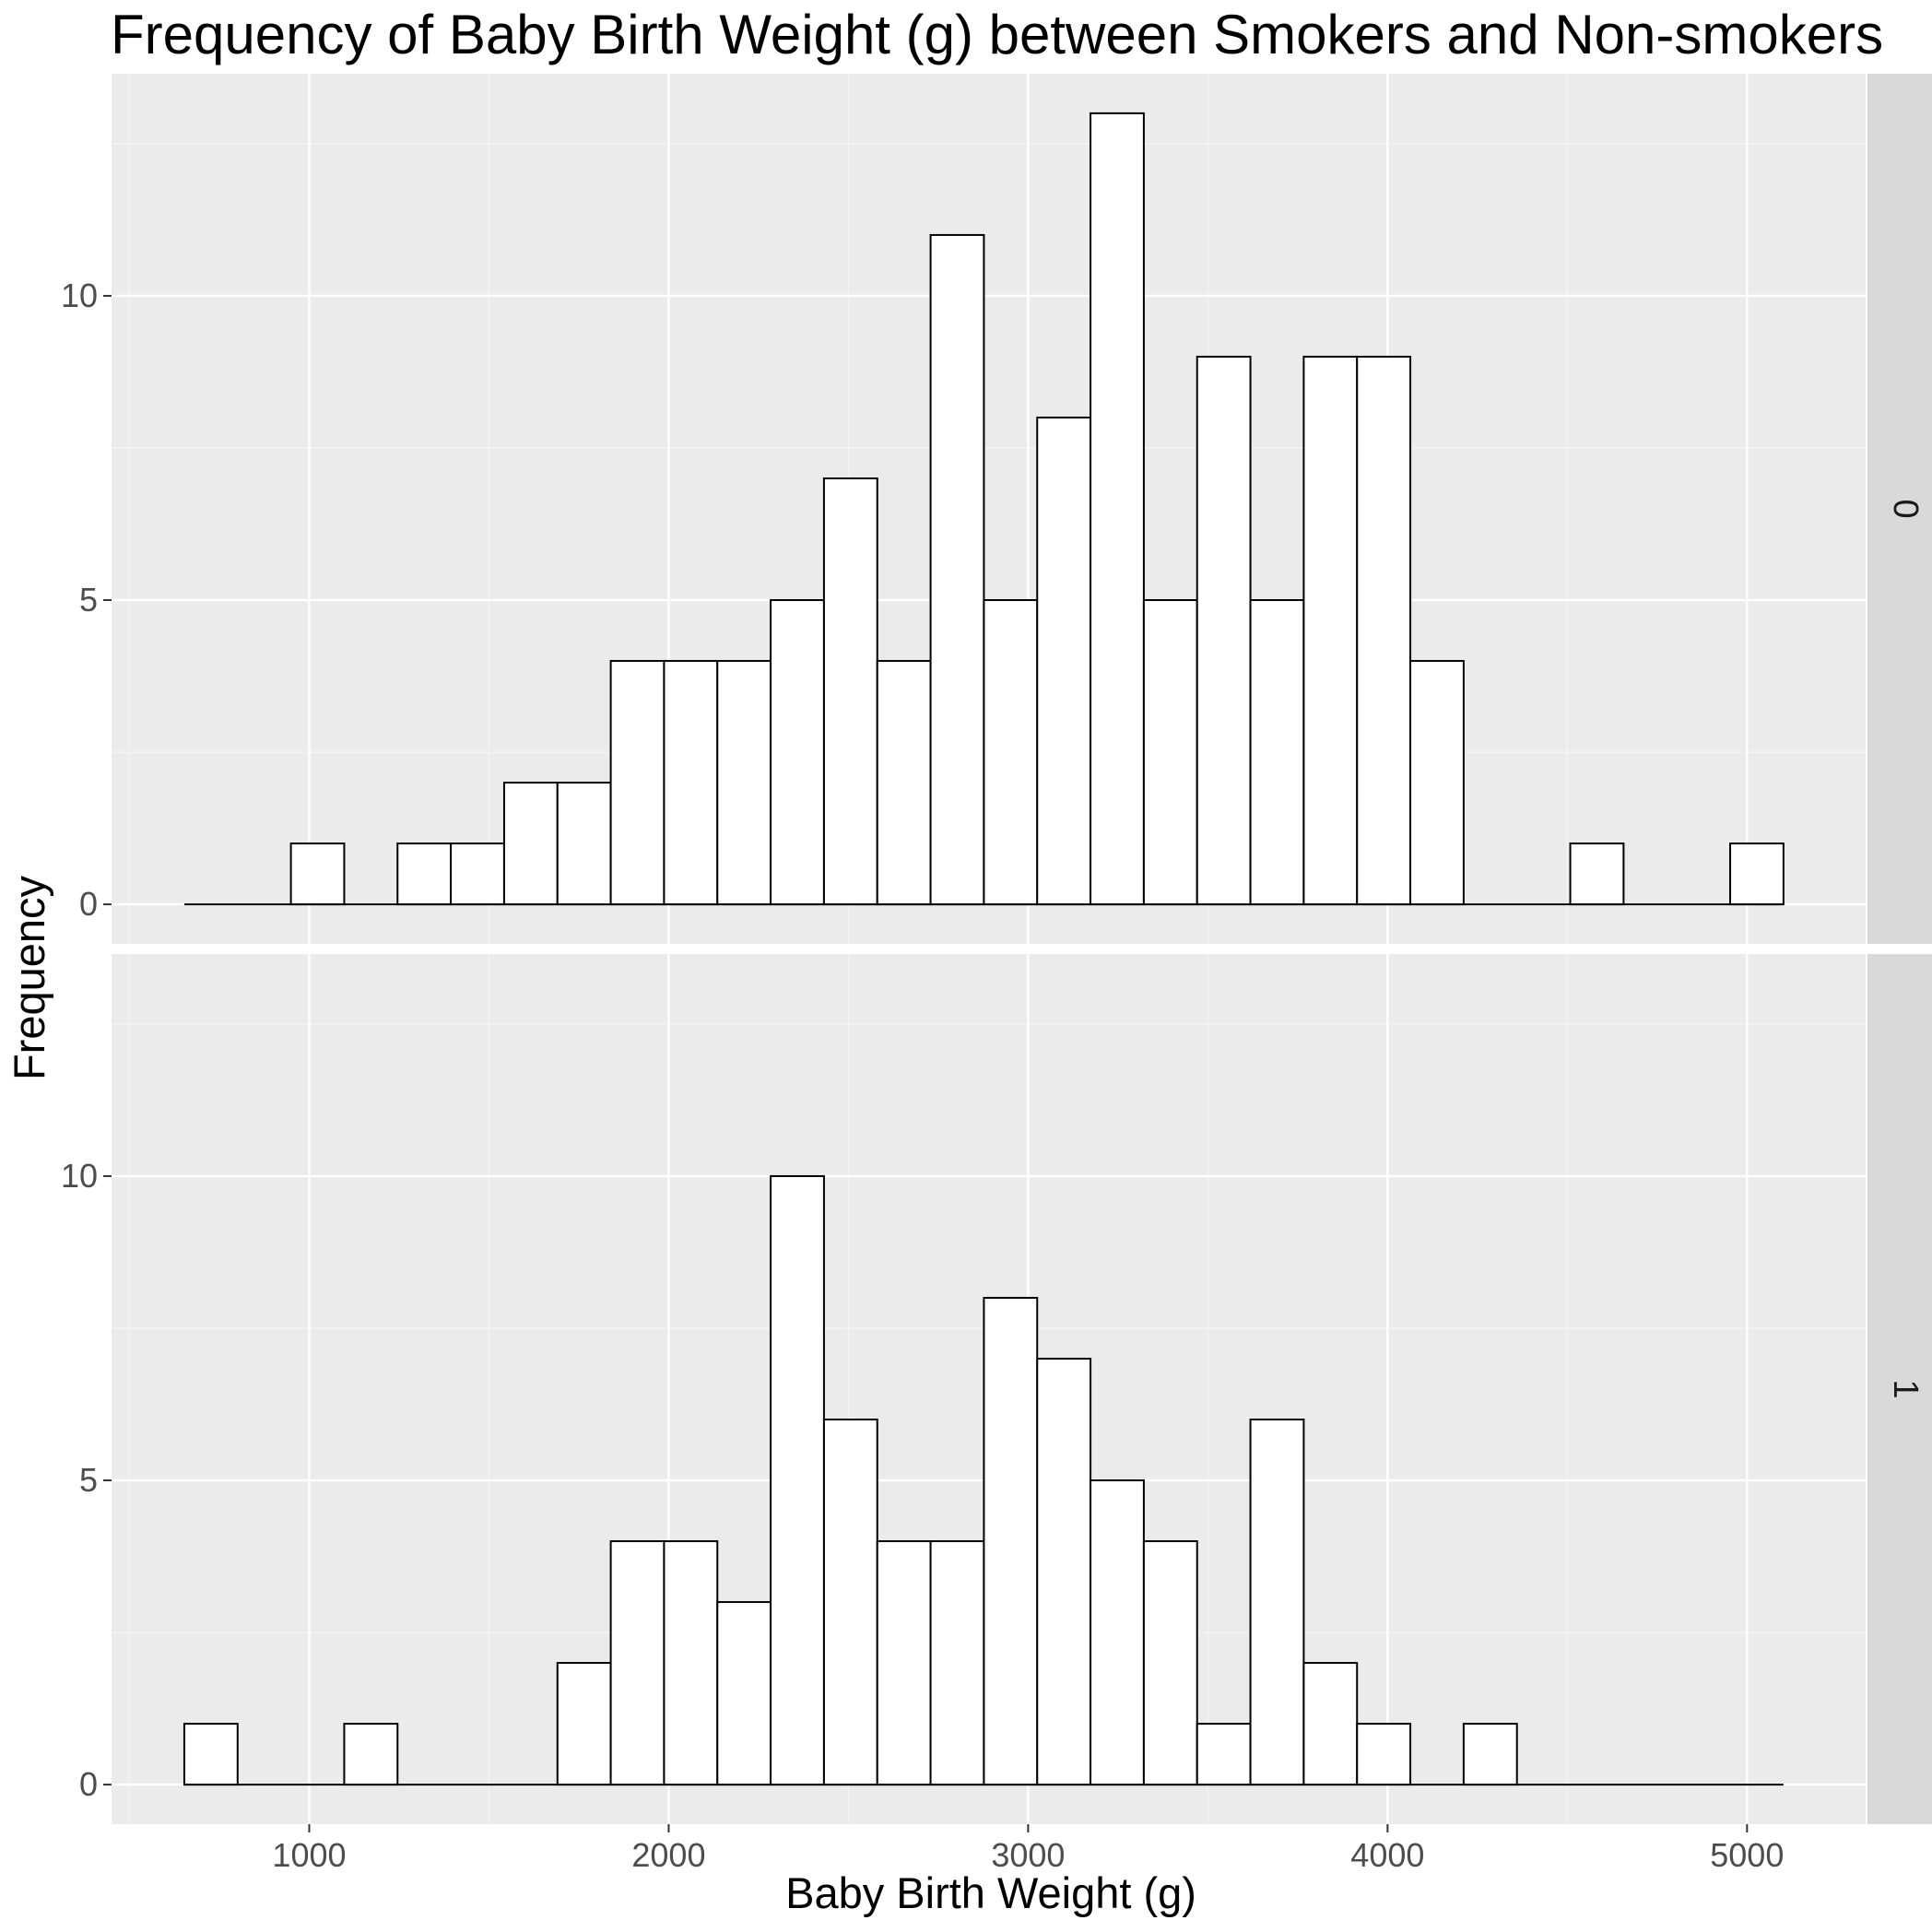  Describe the element at coordinates (990, 1892) in the screenshot. I see `x-axis-title: Baby Birth Weight (g)` at that location.